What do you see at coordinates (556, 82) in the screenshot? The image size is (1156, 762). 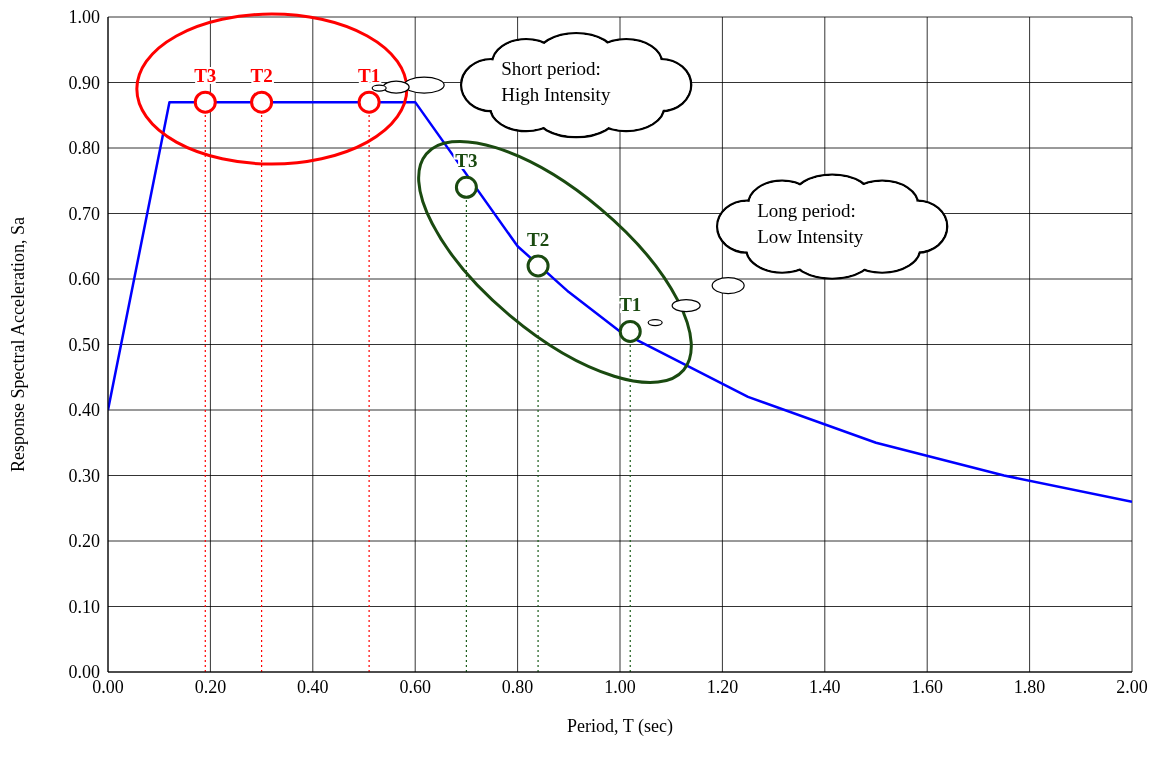 I see `annotation: Short period: High Intensity` at bounding box center [556, 82].